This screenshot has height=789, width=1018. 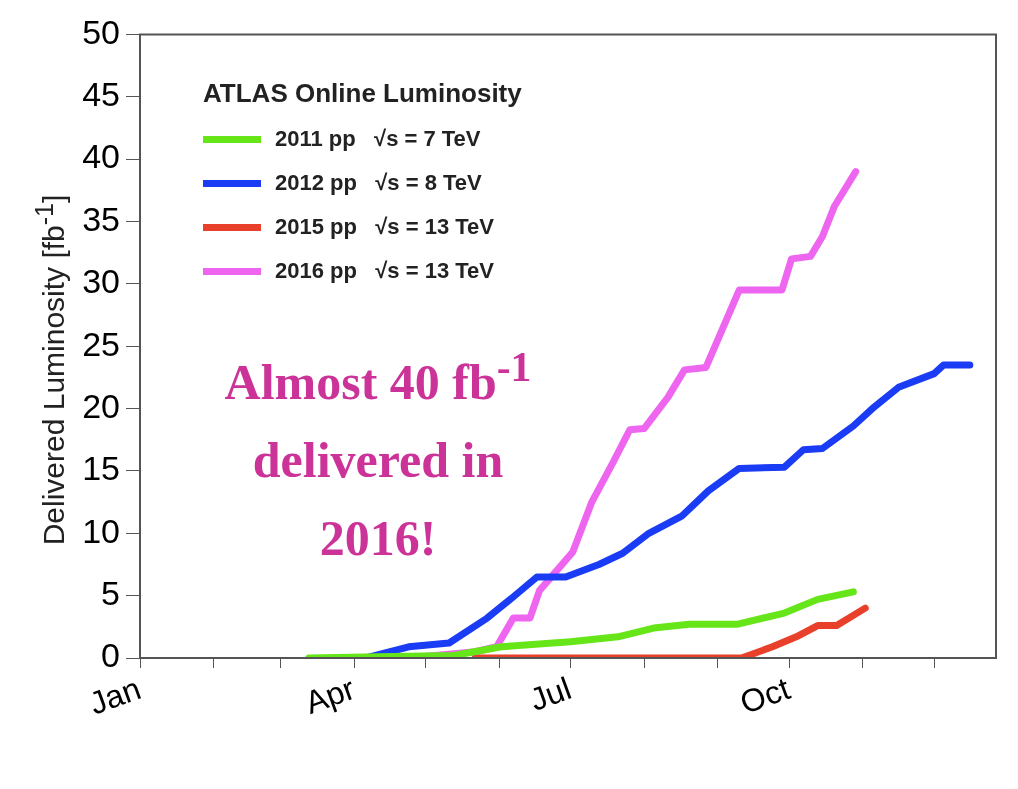 I want to click on x-tick-label: Jul, so click(x=550, y=694).